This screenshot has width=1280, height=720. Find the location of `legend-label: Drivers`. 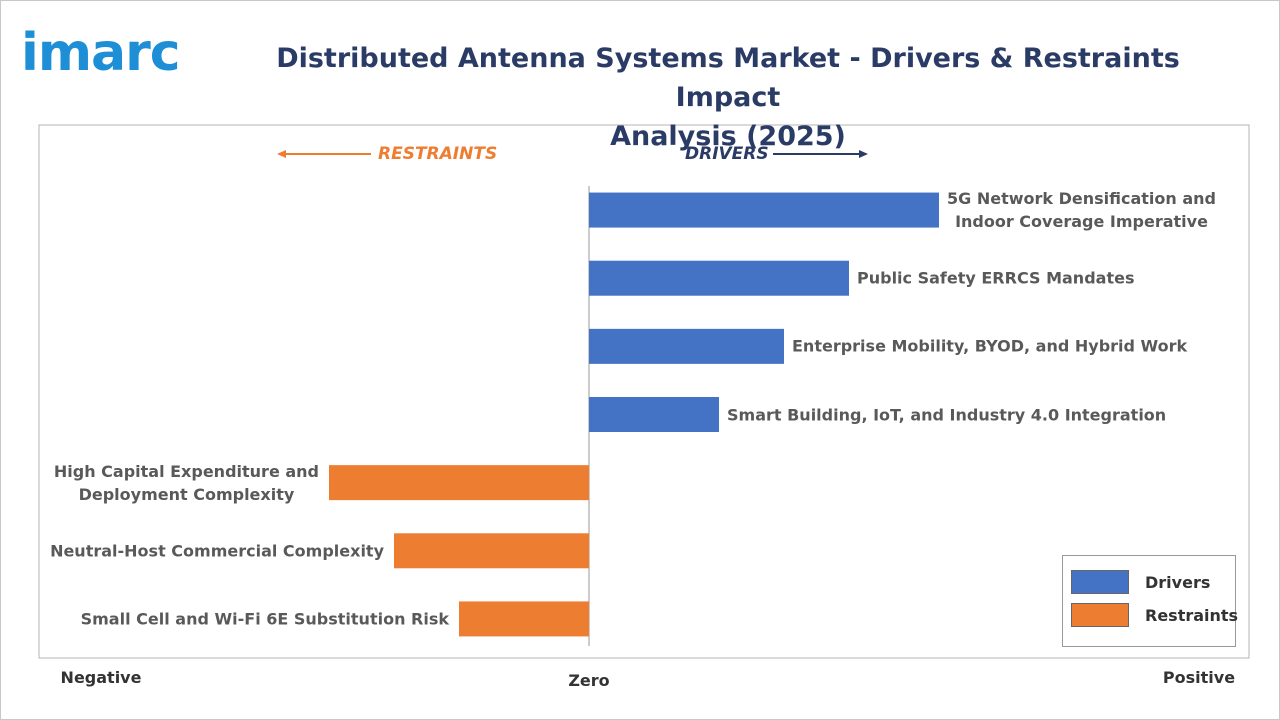

legend-label: Drivers is located at coordinates (1178, 582).